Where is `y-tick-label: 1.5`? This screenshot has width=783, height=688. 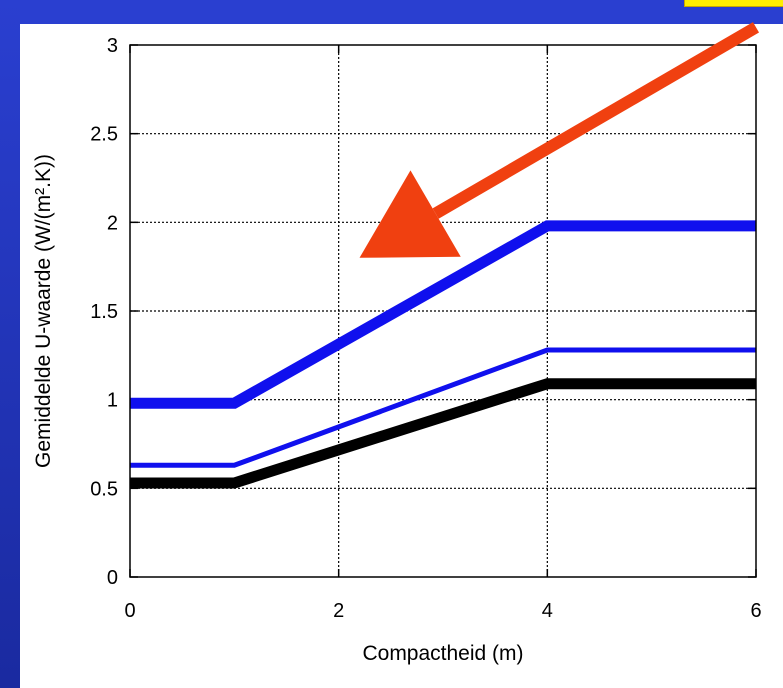
y-tick-label: 1.5 is located at coordinates (104, 312).